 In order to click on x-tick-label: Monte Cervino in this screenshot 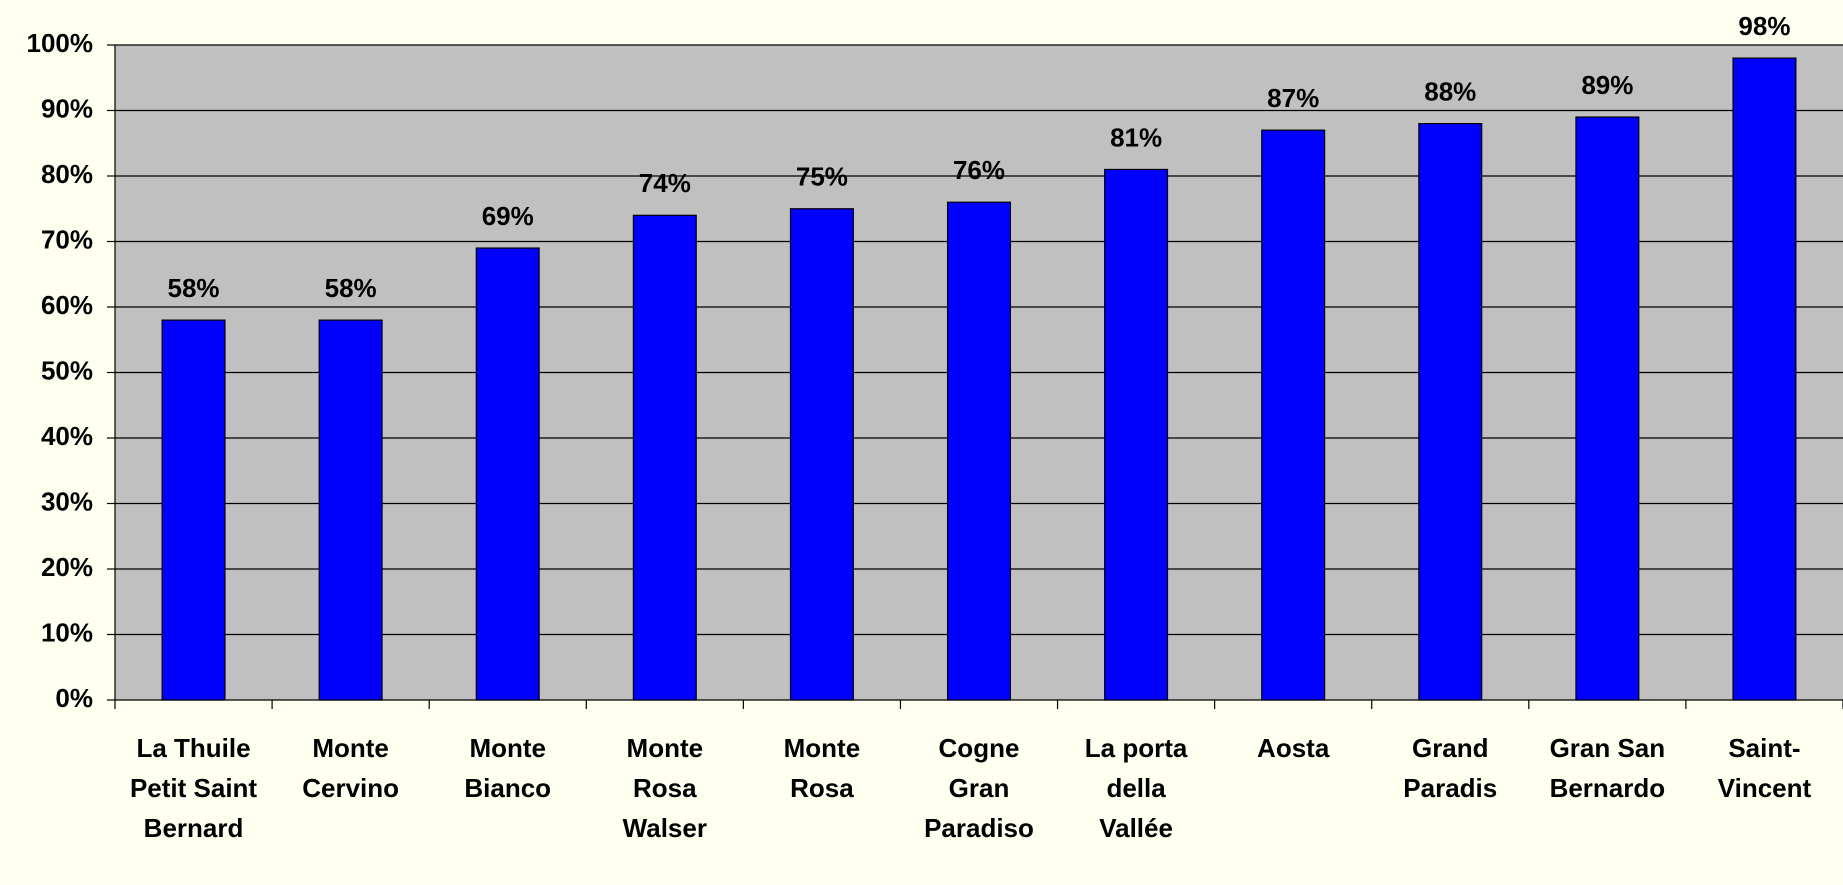, I will do `click(351, 768)`.